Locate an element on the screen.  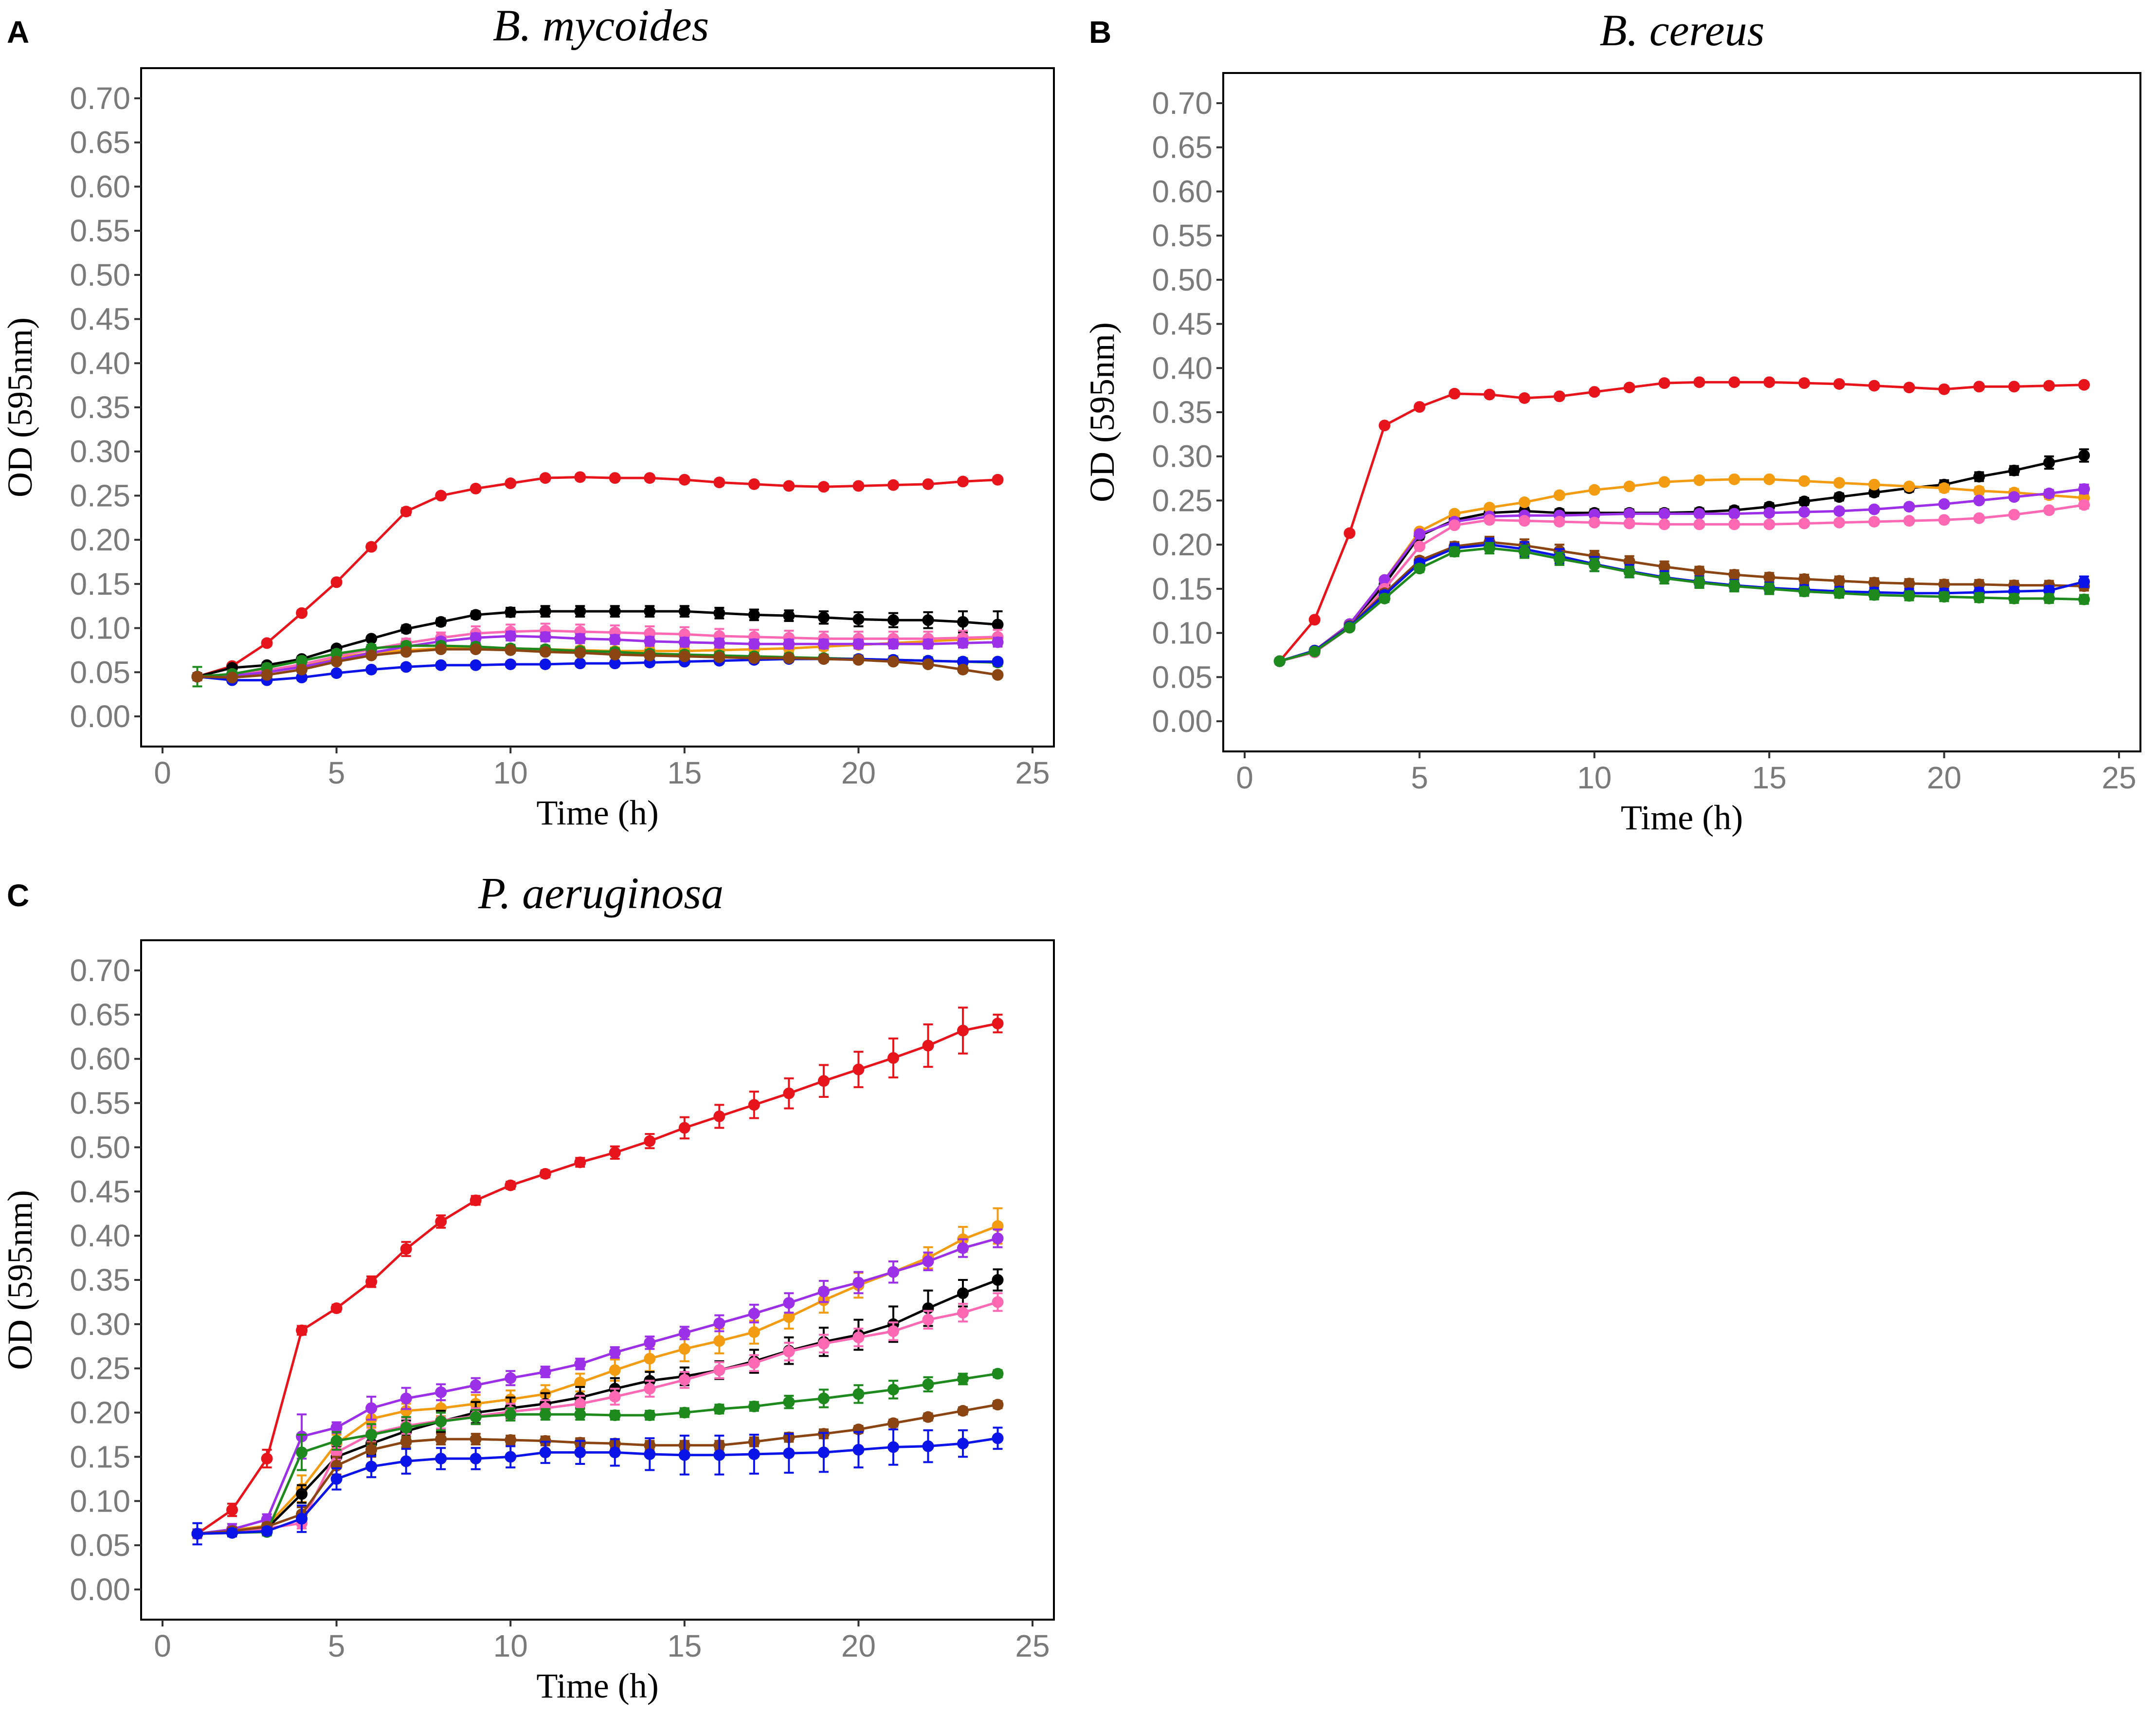
y-tick-label: 0.55 is located at coordinates (1182, 235).